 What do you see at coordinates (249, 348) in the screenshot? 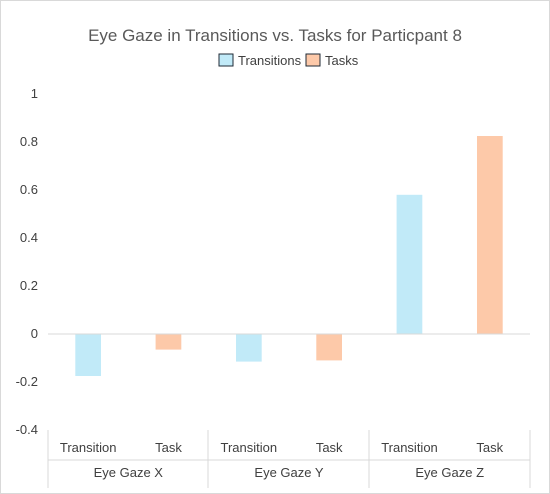
I see `bar-eye-gaze-y-transition` at bounding box center [249, 348].